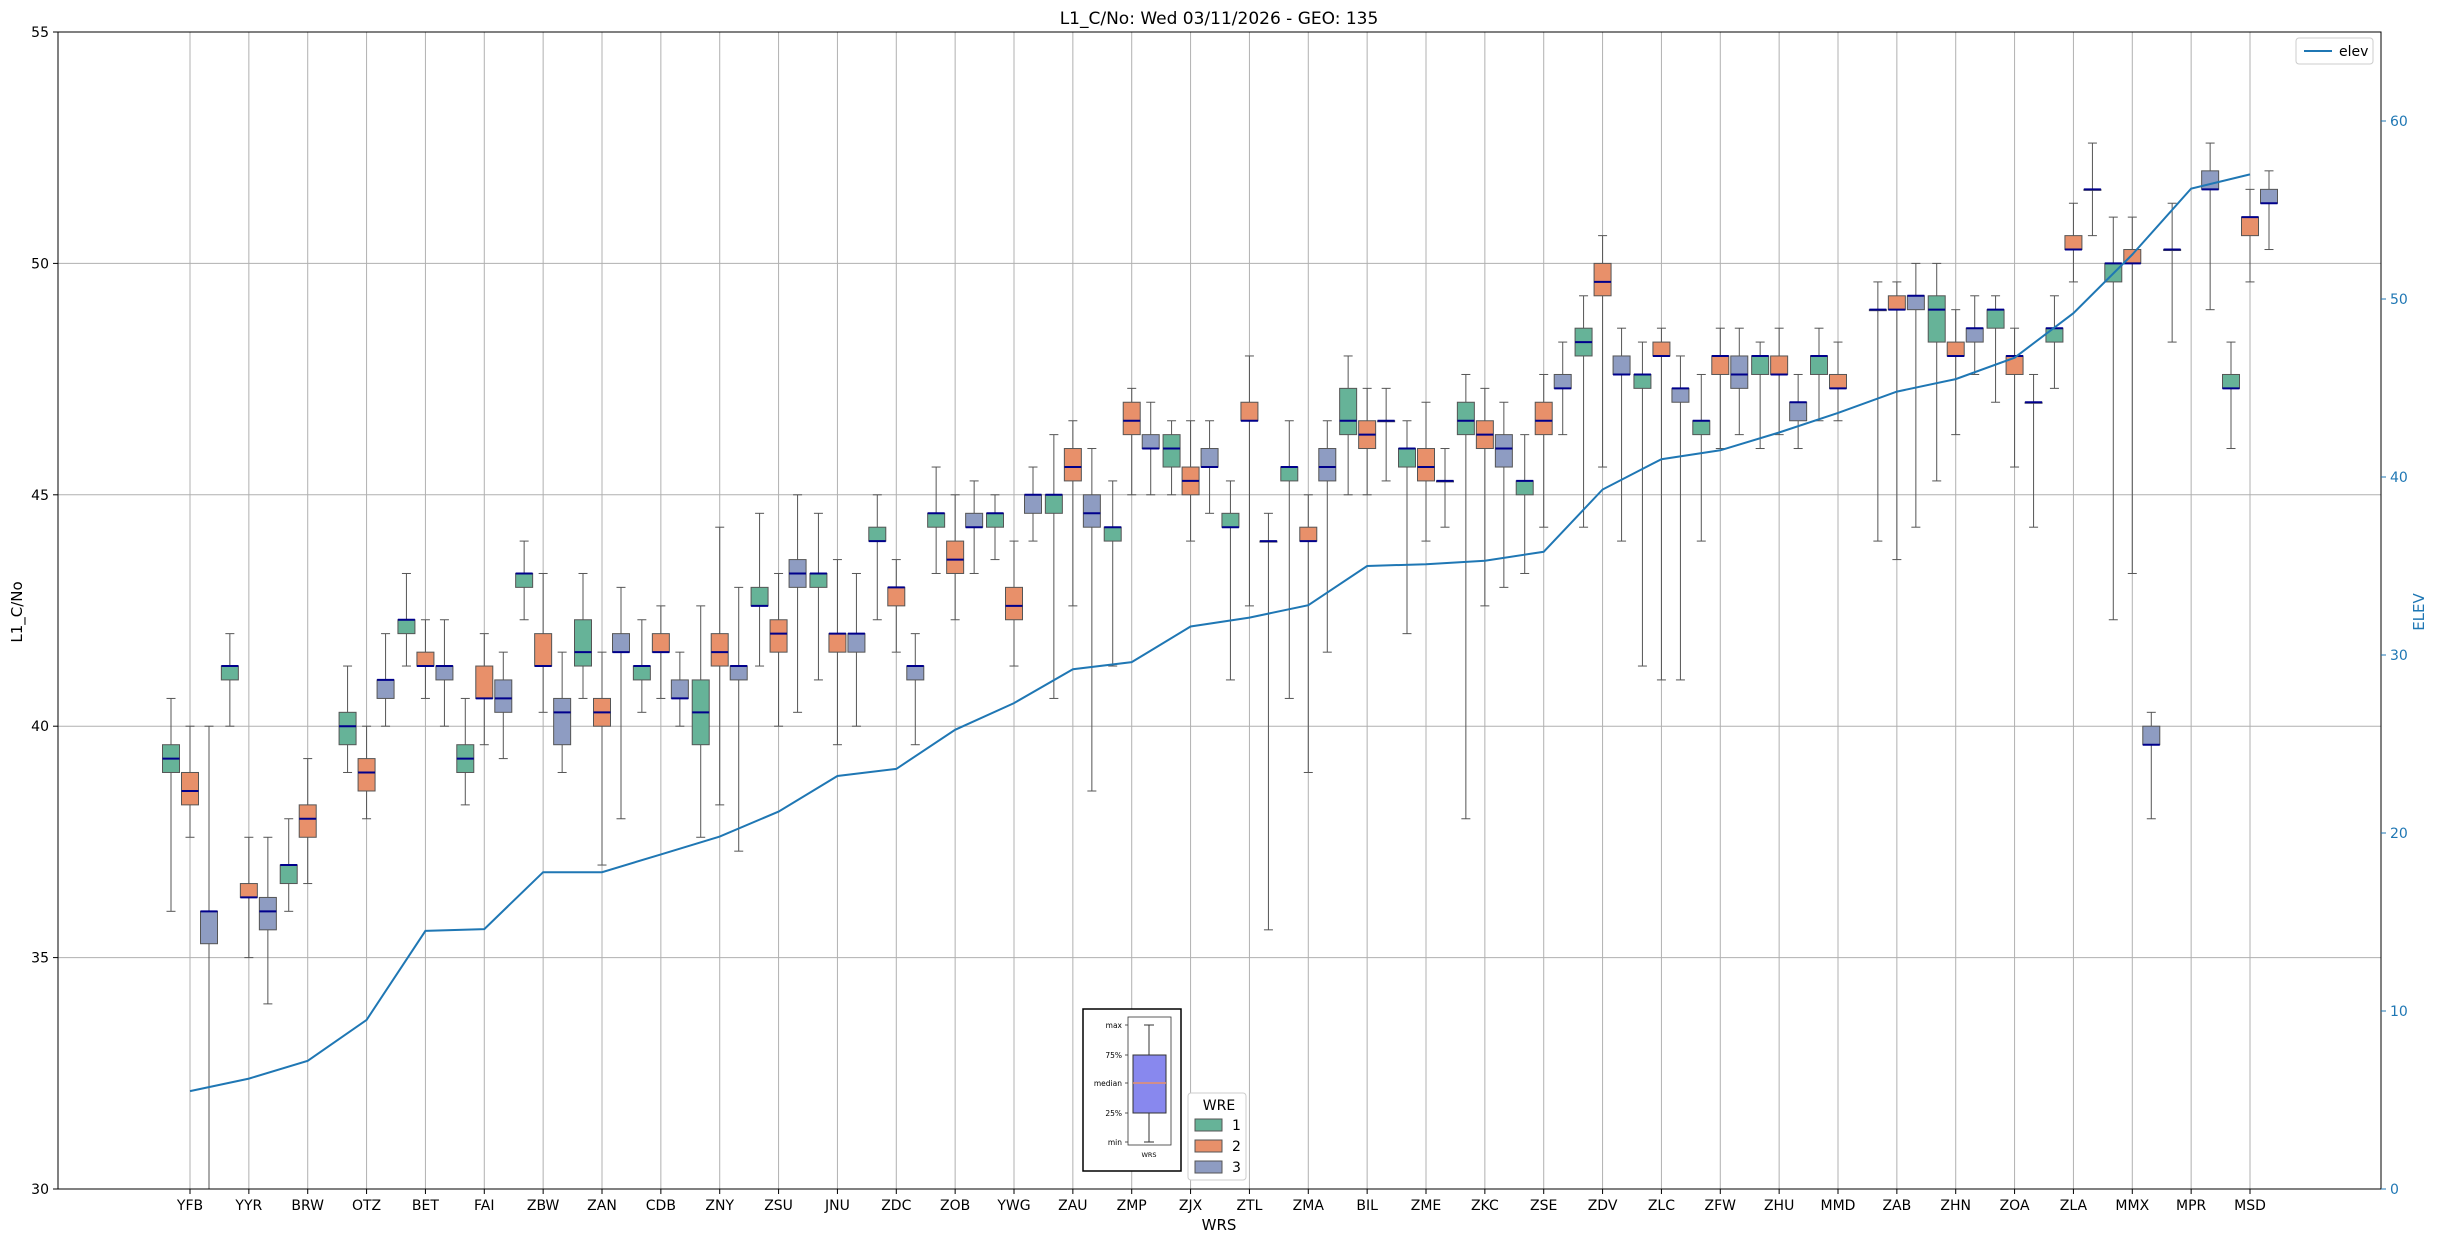  I want to click on box-mmx-wre2, so click(2132, 395).